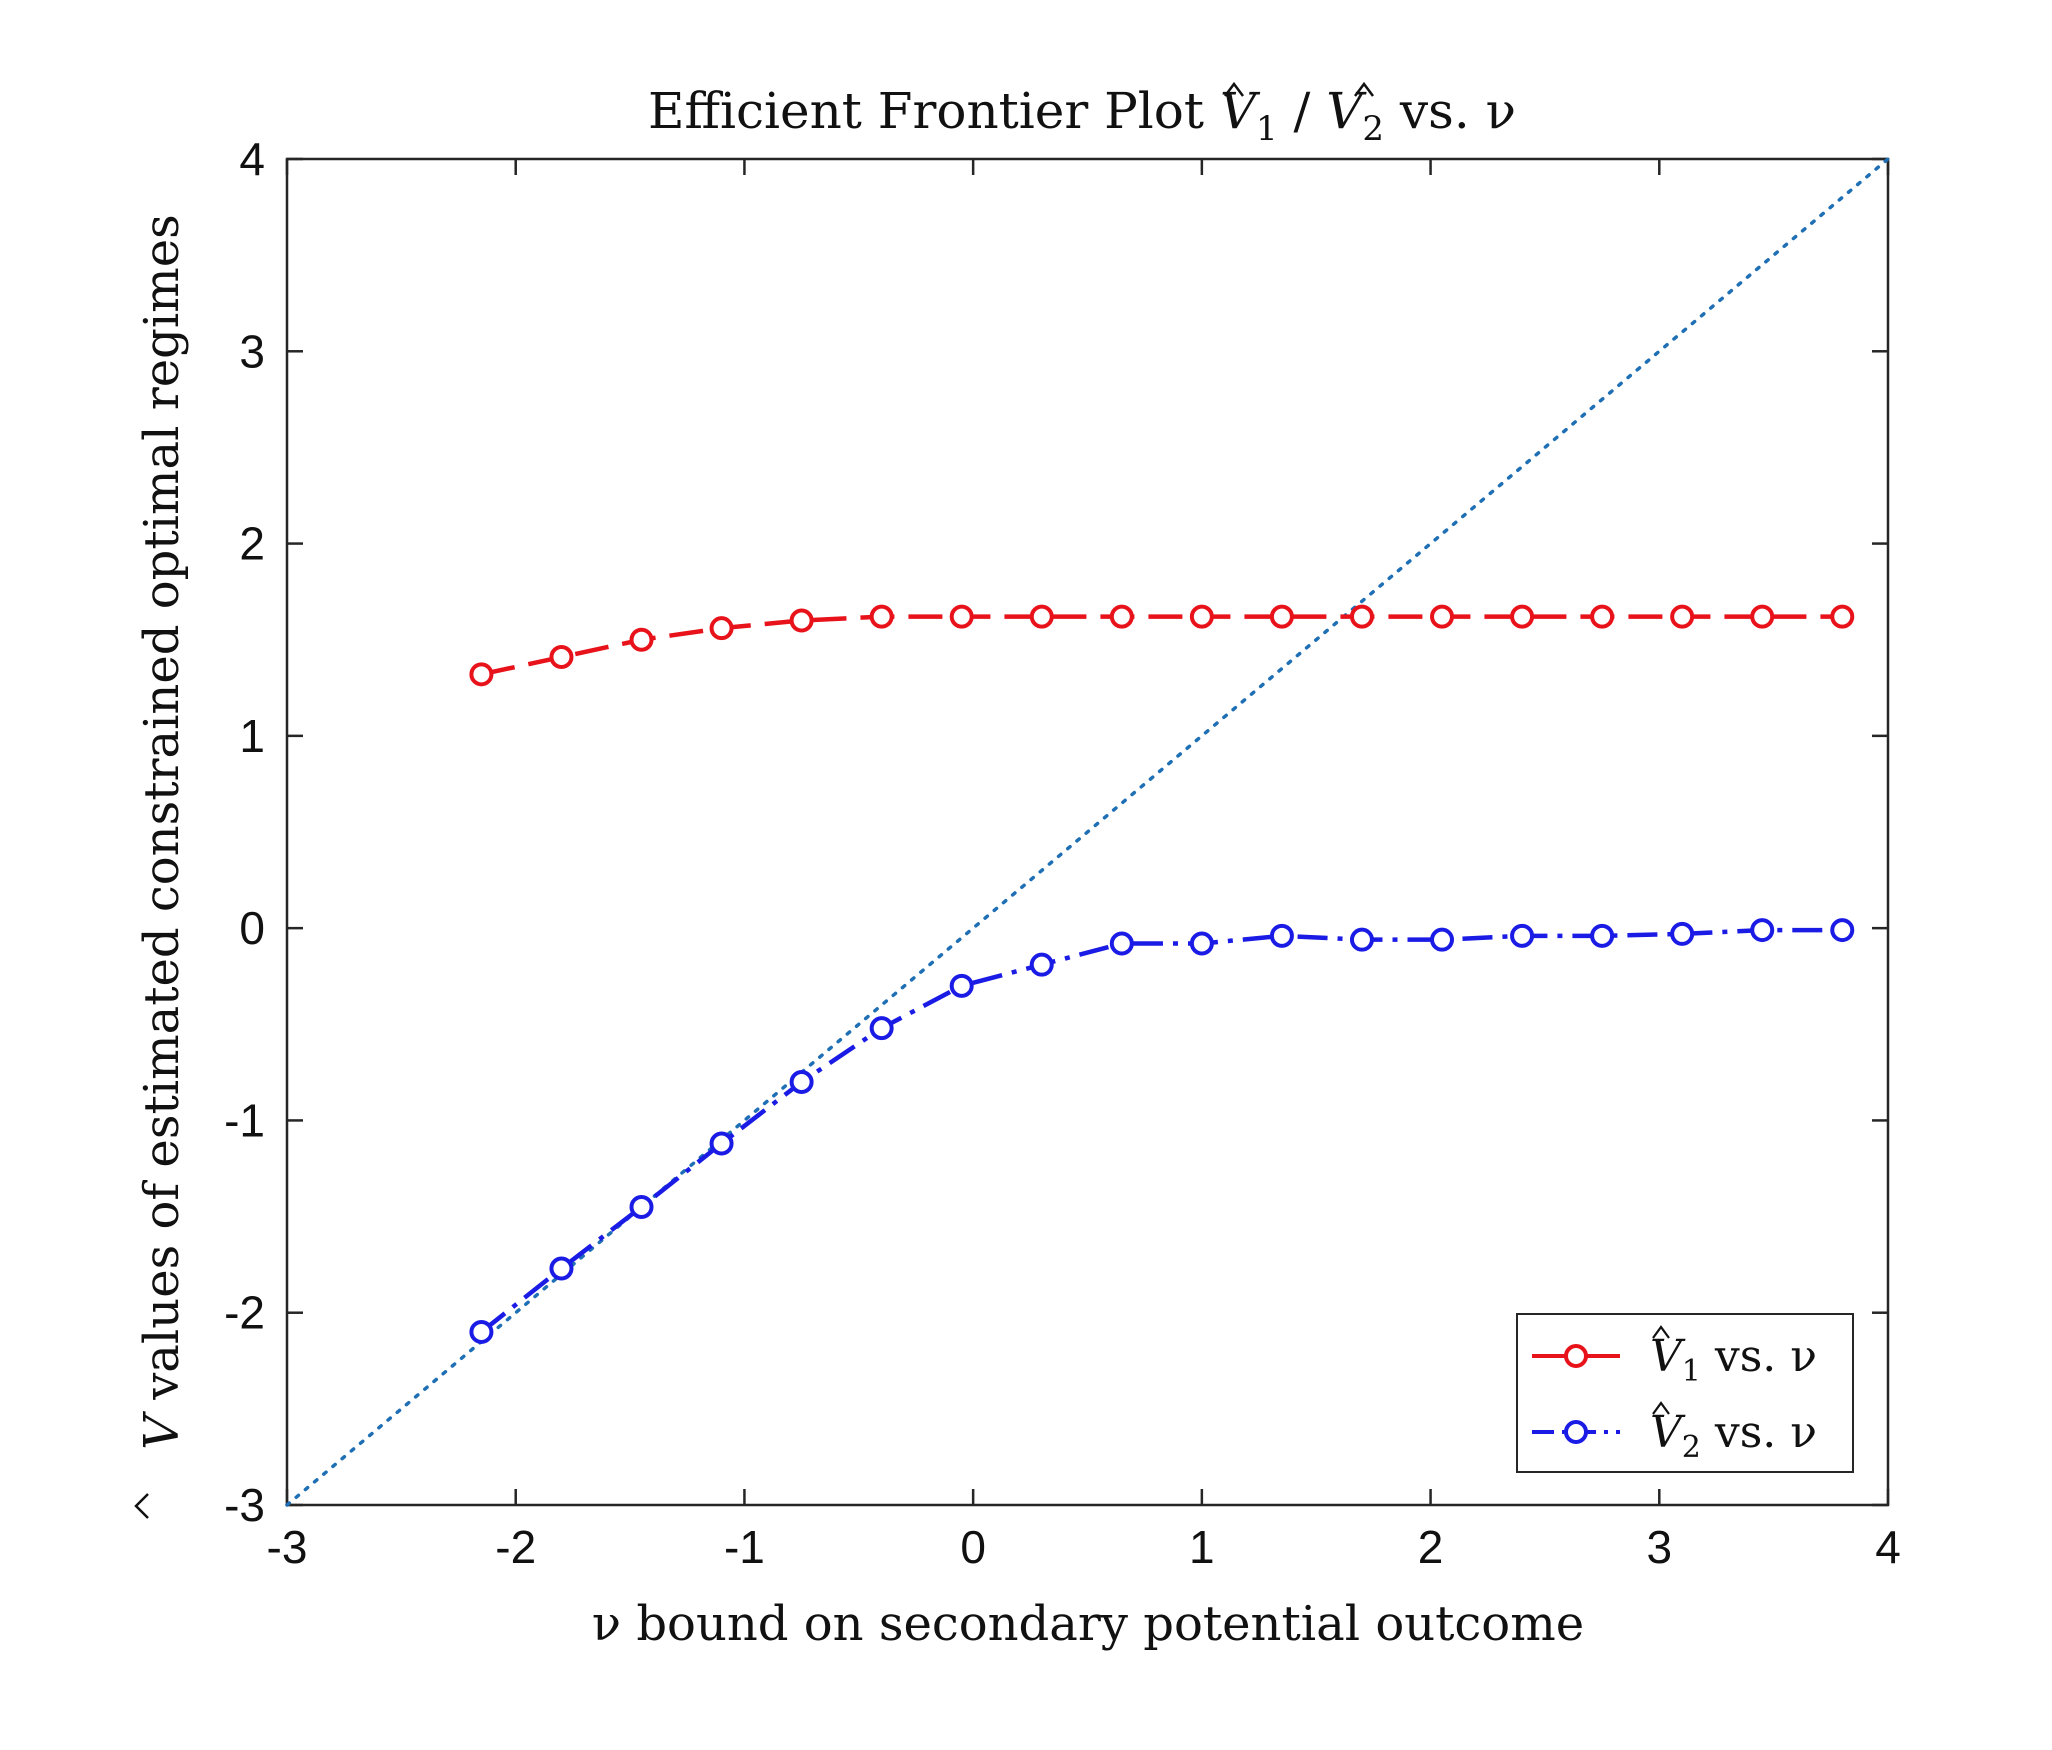 The height and width of the screenshot is (1750, 2052). I want to click on title-hat-v2, so click(1364, 89).